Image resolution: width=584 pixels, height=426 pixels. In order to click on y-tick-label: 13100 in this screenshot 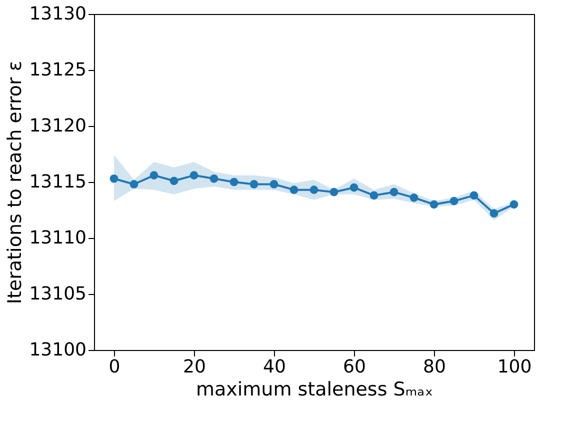, I will do `click(57, 350)`.